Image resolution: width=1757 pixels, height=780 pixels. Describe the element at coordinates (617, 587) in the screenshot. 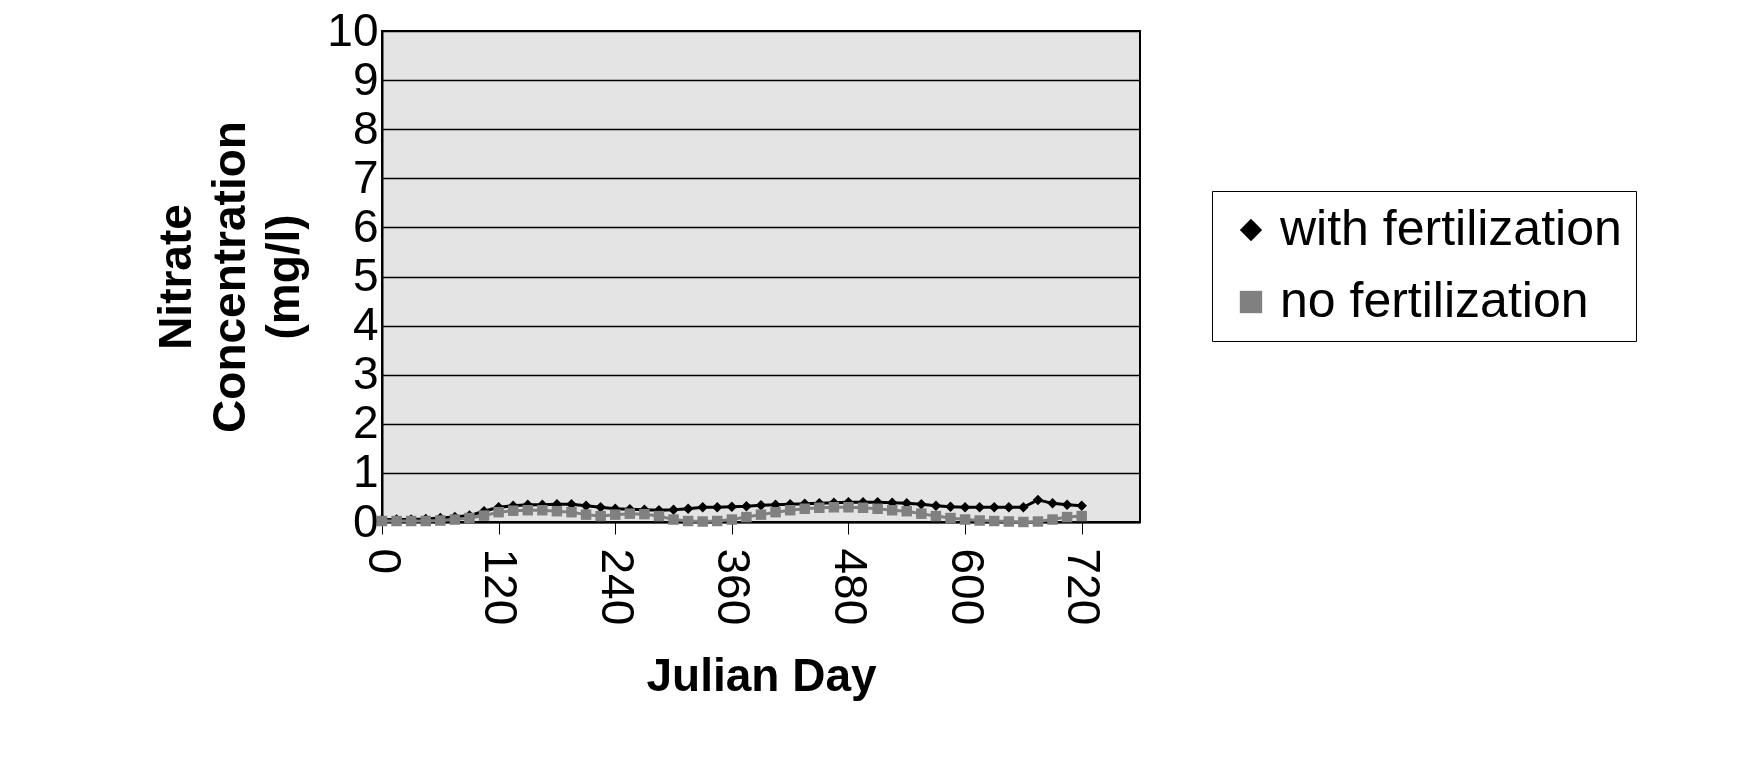

I see `x-tick-label: 240` at that location.